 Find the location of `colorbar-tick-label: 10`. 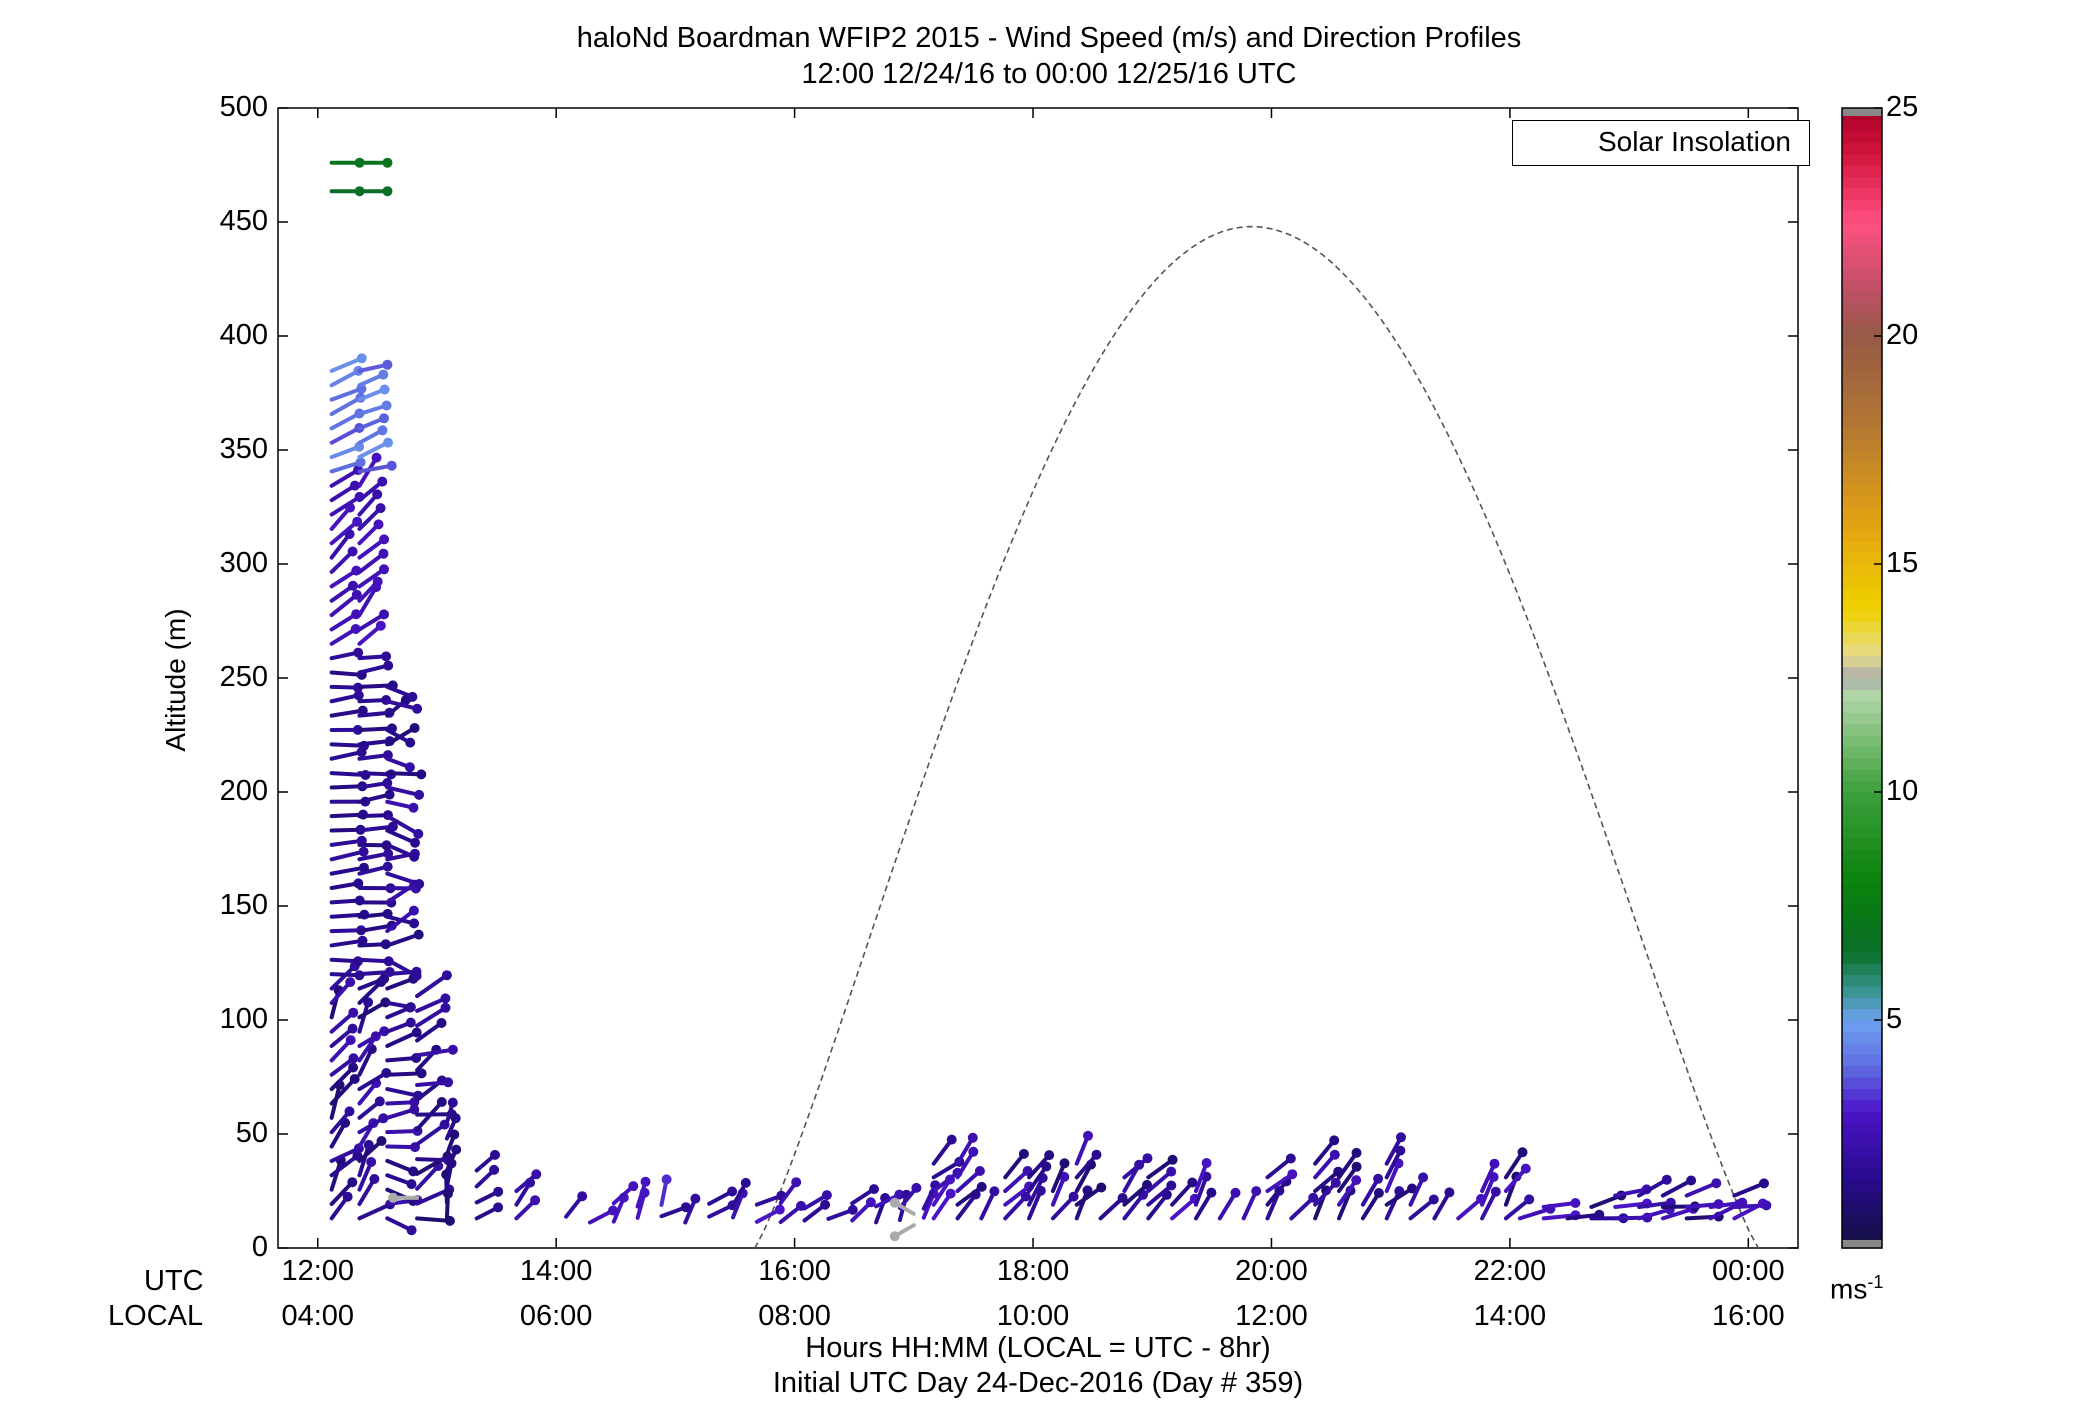

colorbar-tick-label: 10 is located at coordinates (1902, 791).